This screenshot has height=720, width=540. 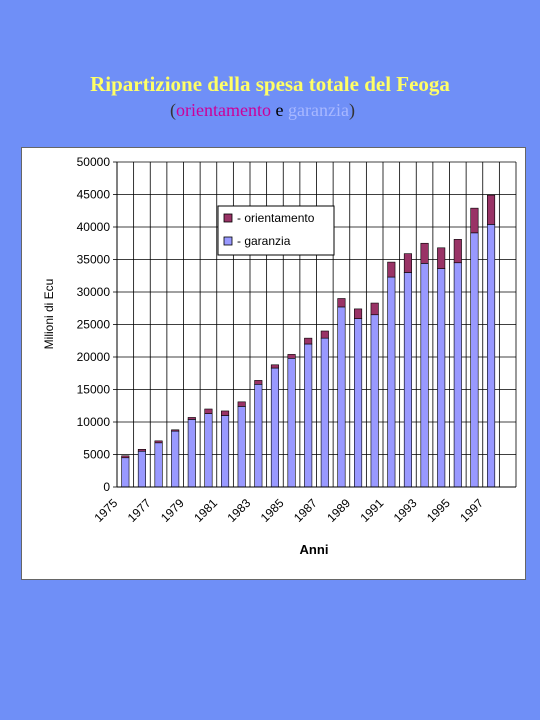 What do you see at coordinates (141, 450) in the screenshot?
I see `bar-orientamento-1976` at bounding box center [141, 450].